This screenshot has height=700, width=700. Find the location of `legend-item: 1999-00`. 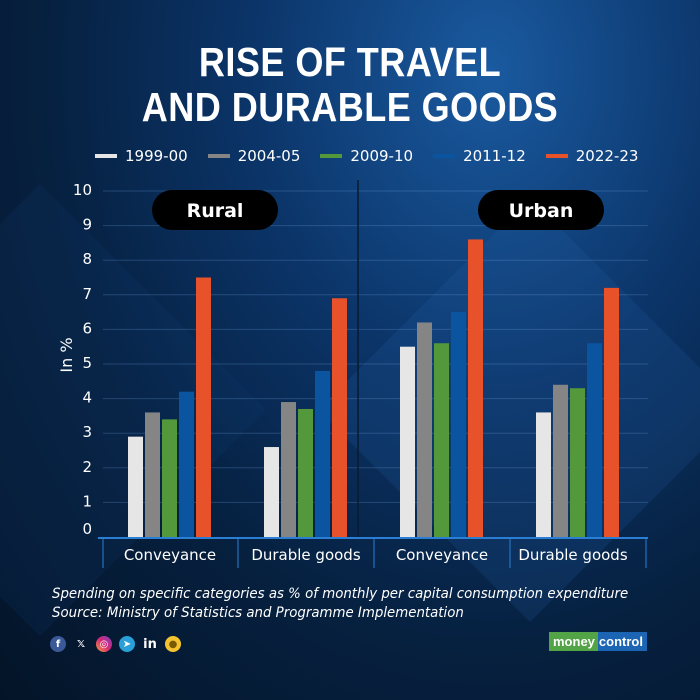

legend-item: 1999-00 is located at coordinates (141, 156).